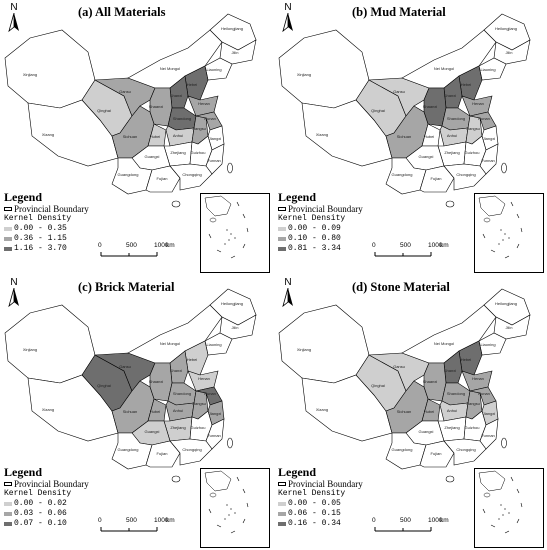 The height and width of the screenshot is (550, 547). Describe the element at coordinates (104, 385) in the screenshot. I see `province-label: Qinghai` at that location.